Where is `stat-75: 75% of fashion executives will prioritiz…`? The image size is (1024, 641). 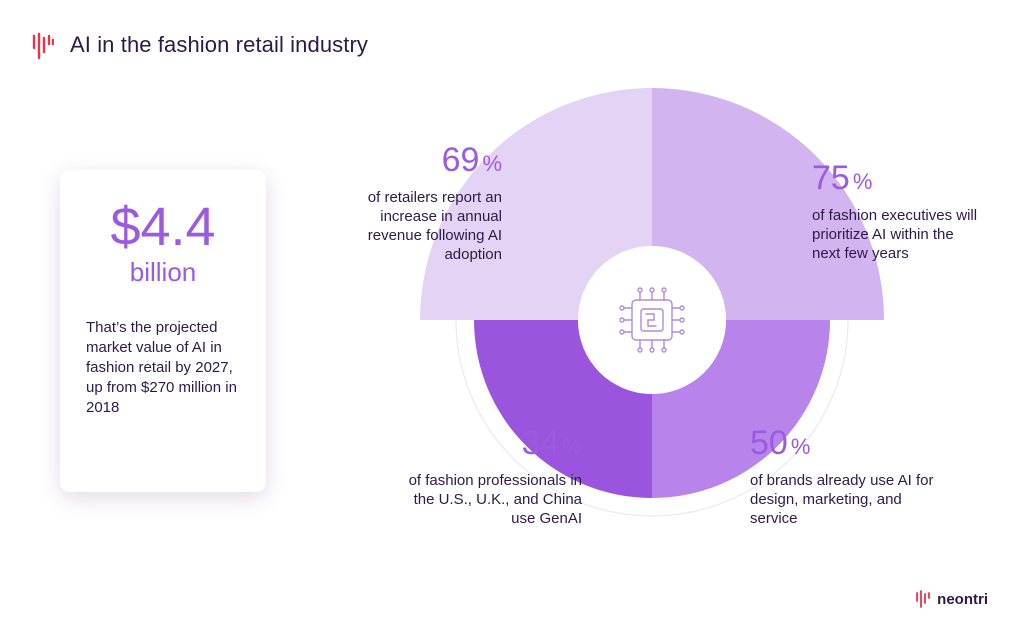 stat-75: 75% of fashion executives will prioritiz… is located at coordinates (898, 211).